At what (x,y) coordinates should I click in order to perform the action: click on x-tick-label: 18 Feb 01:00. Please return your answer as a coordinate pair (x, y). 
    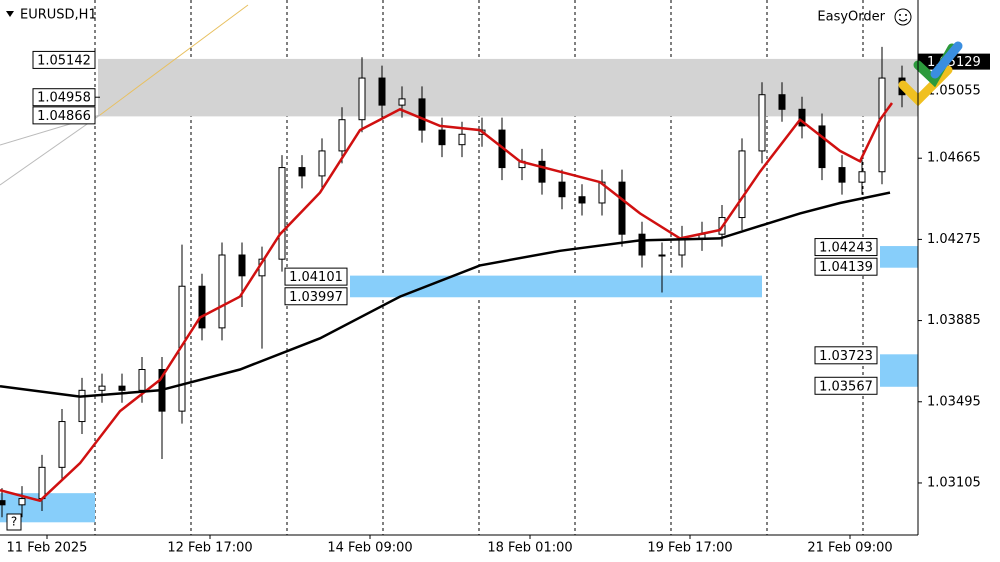
    Looking at the image, I should click on (529, 548).